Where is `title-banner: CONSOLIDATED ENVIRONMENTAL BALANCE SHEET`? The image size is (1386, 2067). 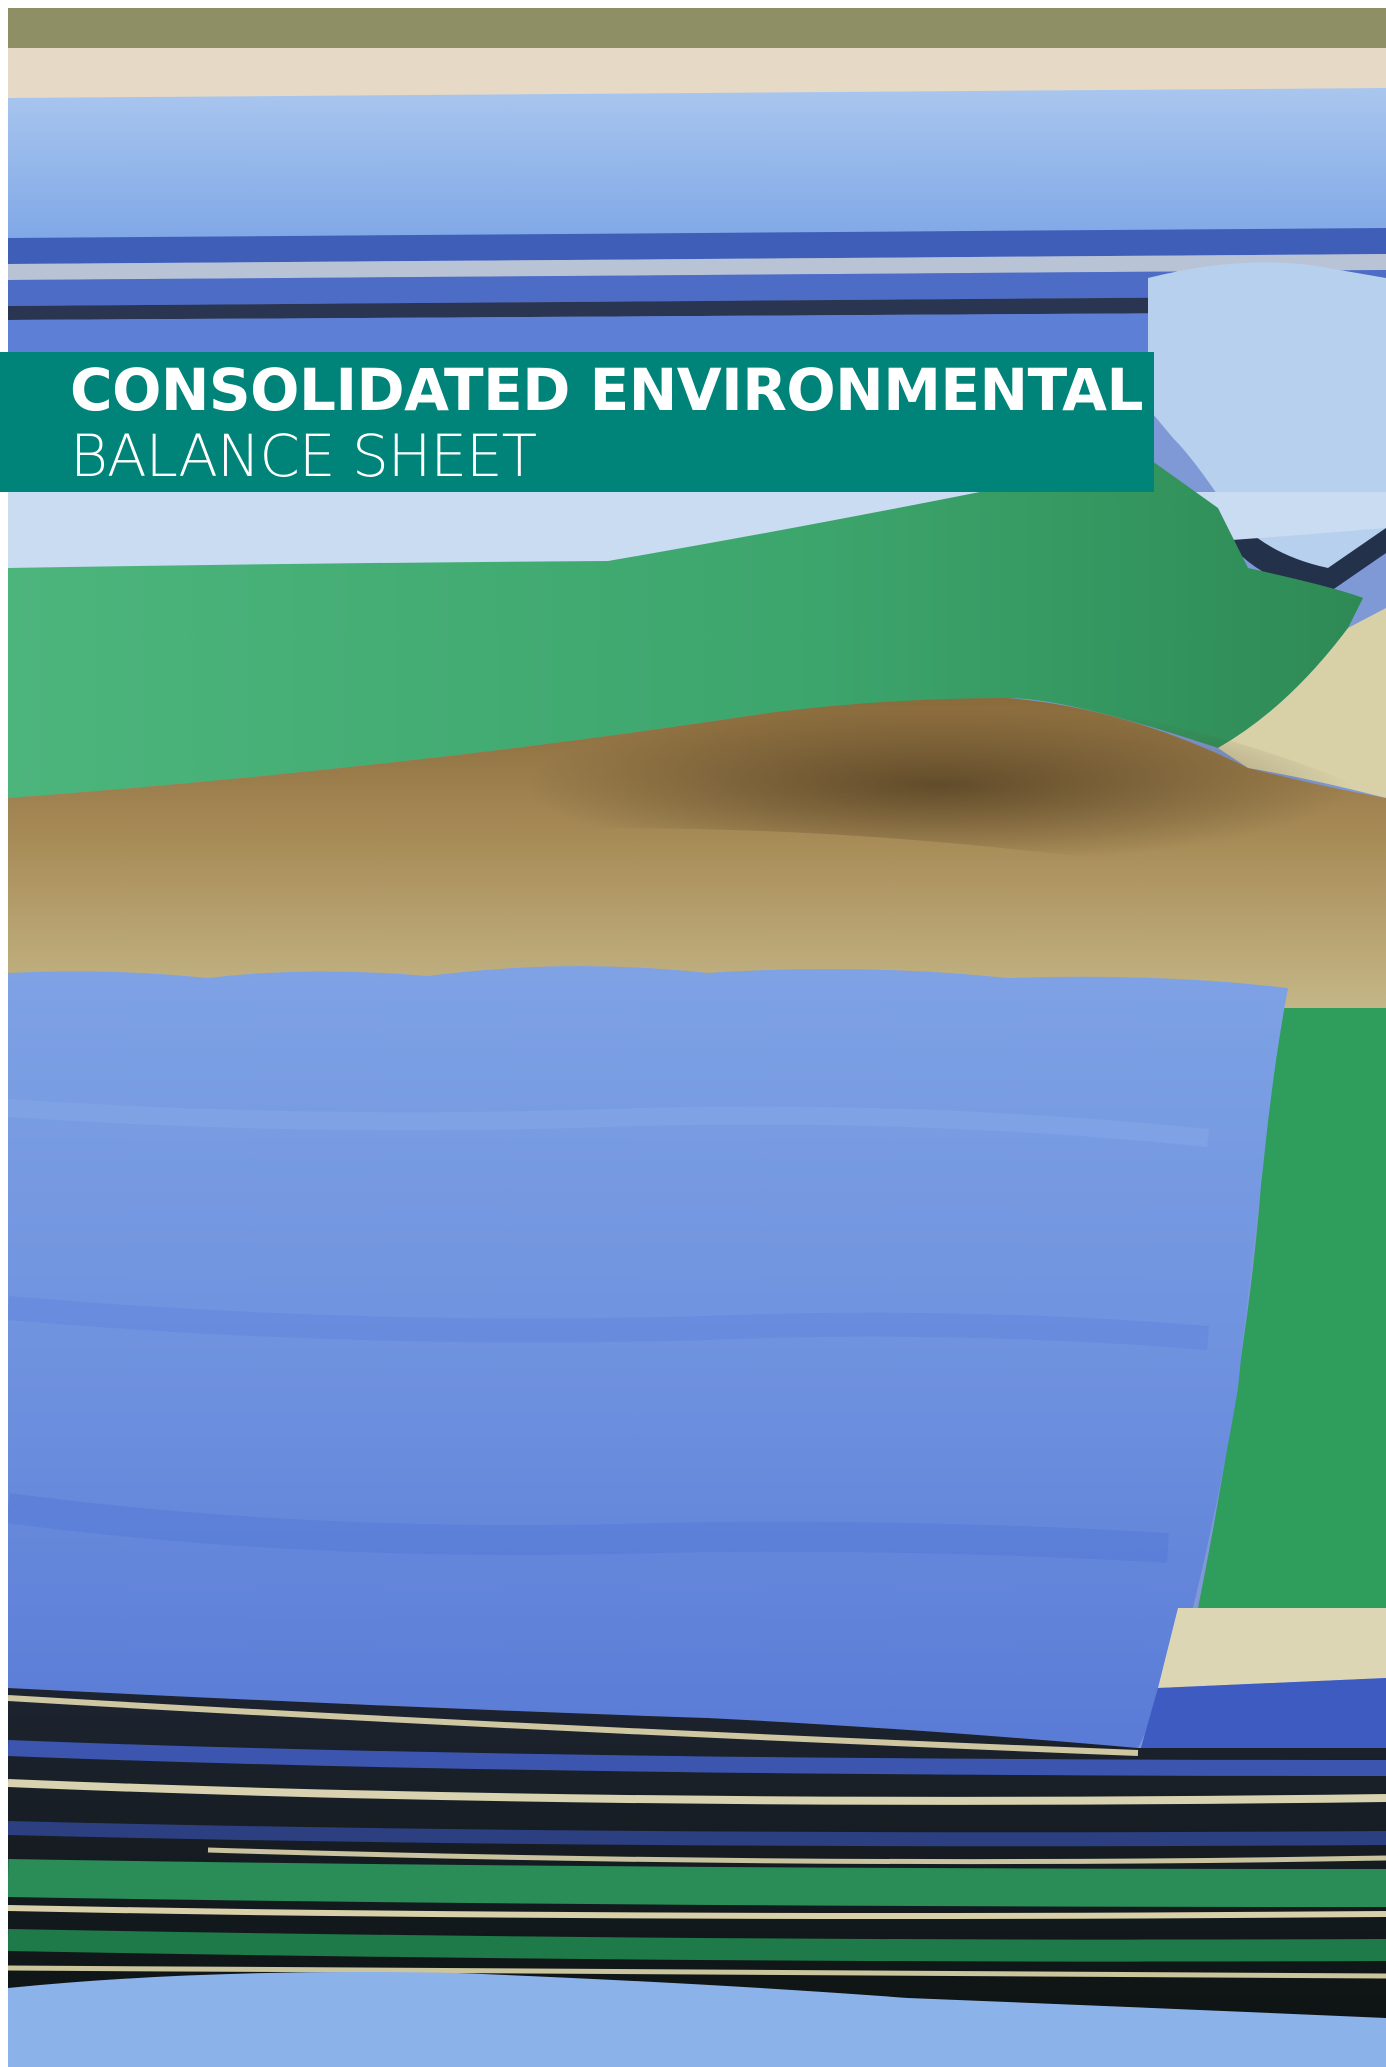
title-banner: CONSOLIDATED ENVIRONMENTAL BALANCE SHEET is located at coordinates (577, 422).